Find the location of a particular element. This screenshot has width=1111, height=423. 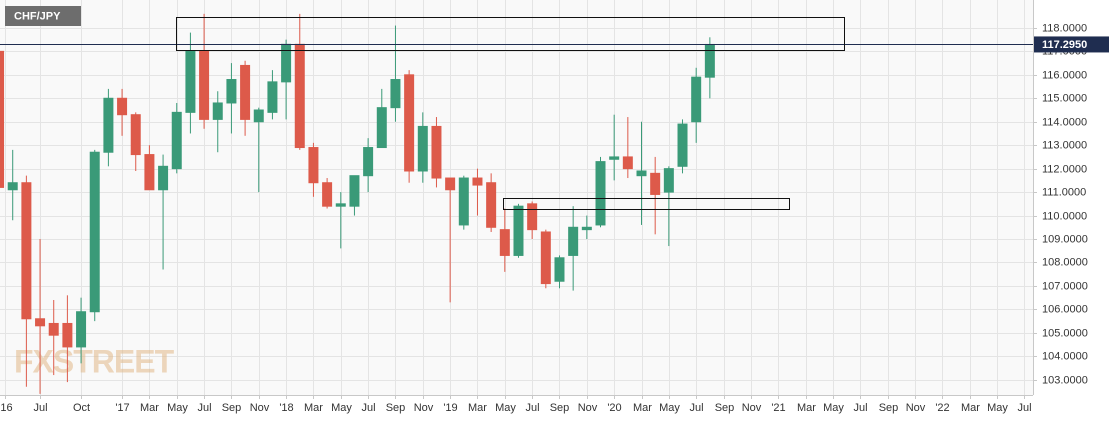

y-tick-label: 103.0000 is located at coordinates (1065, 380).